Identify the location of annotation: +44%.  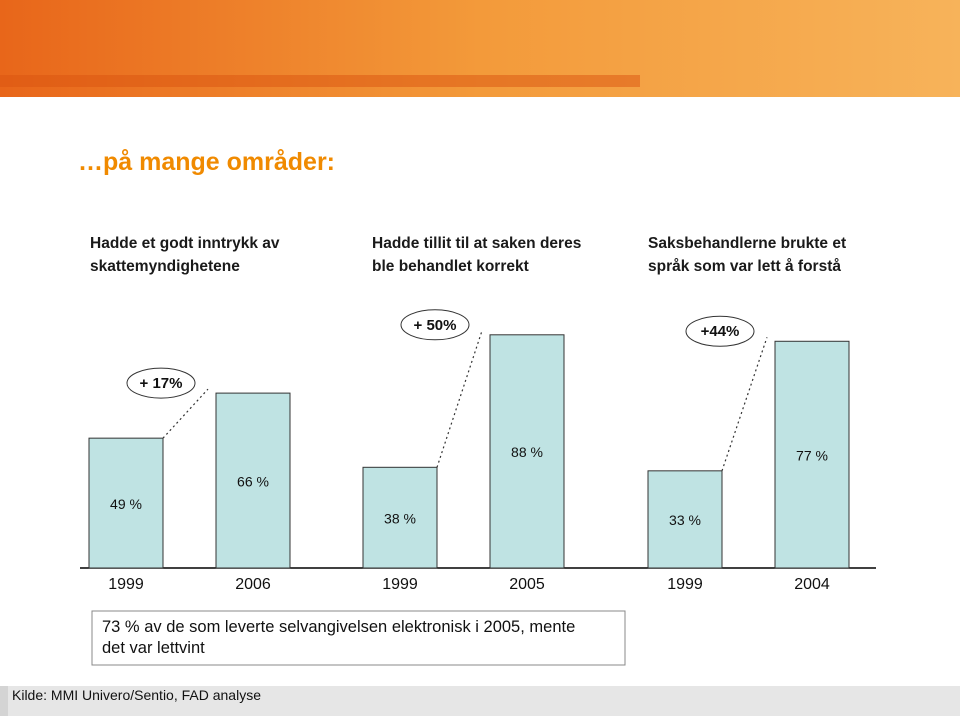
(720, 331).